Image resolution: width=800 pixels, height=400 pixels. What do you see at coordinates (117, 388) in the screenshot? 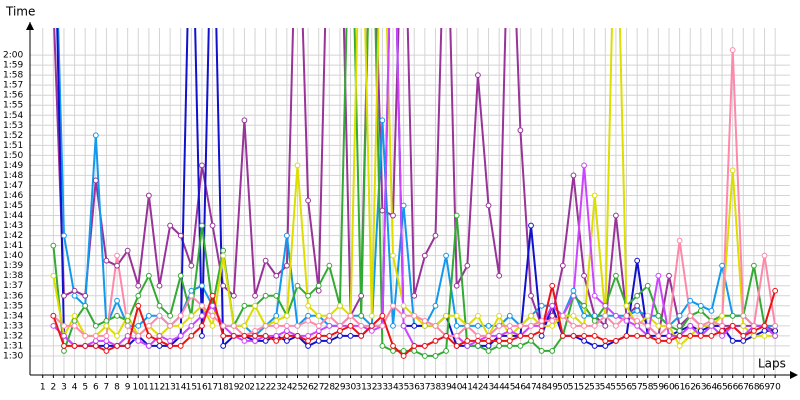
I see `x-tick-label: 8` at bounding box center [117, 388].